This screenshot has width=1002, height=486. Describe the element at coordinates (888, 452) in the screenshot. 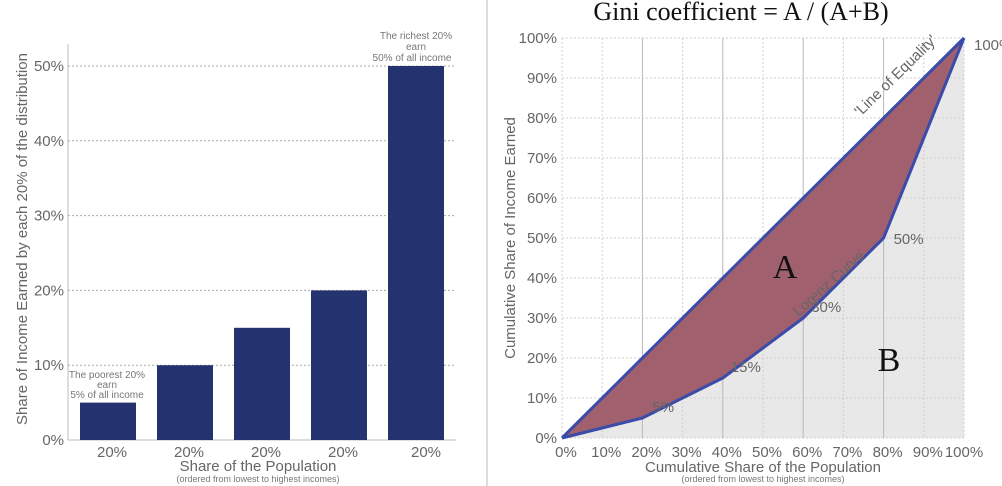

I see `lorenz-x-tick-label: 80%` at that location.